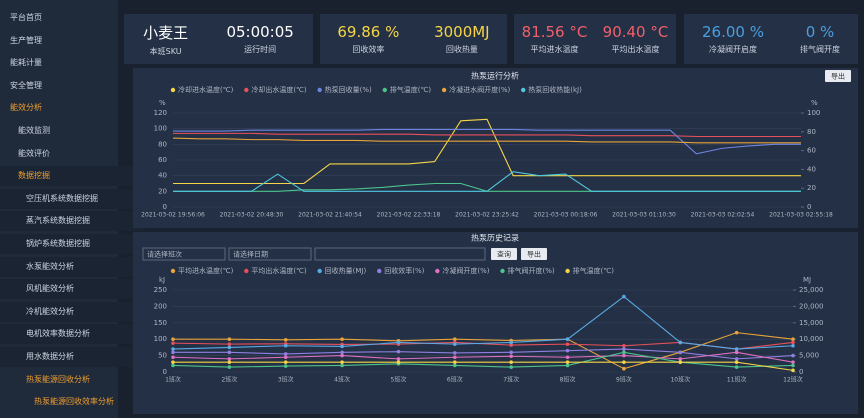 Image resolution: width=864 pixels, height=418 pixels. What do you see at coordinates (400, 254) in the screenshot?
I see `input` at bounding box center [400, 254].